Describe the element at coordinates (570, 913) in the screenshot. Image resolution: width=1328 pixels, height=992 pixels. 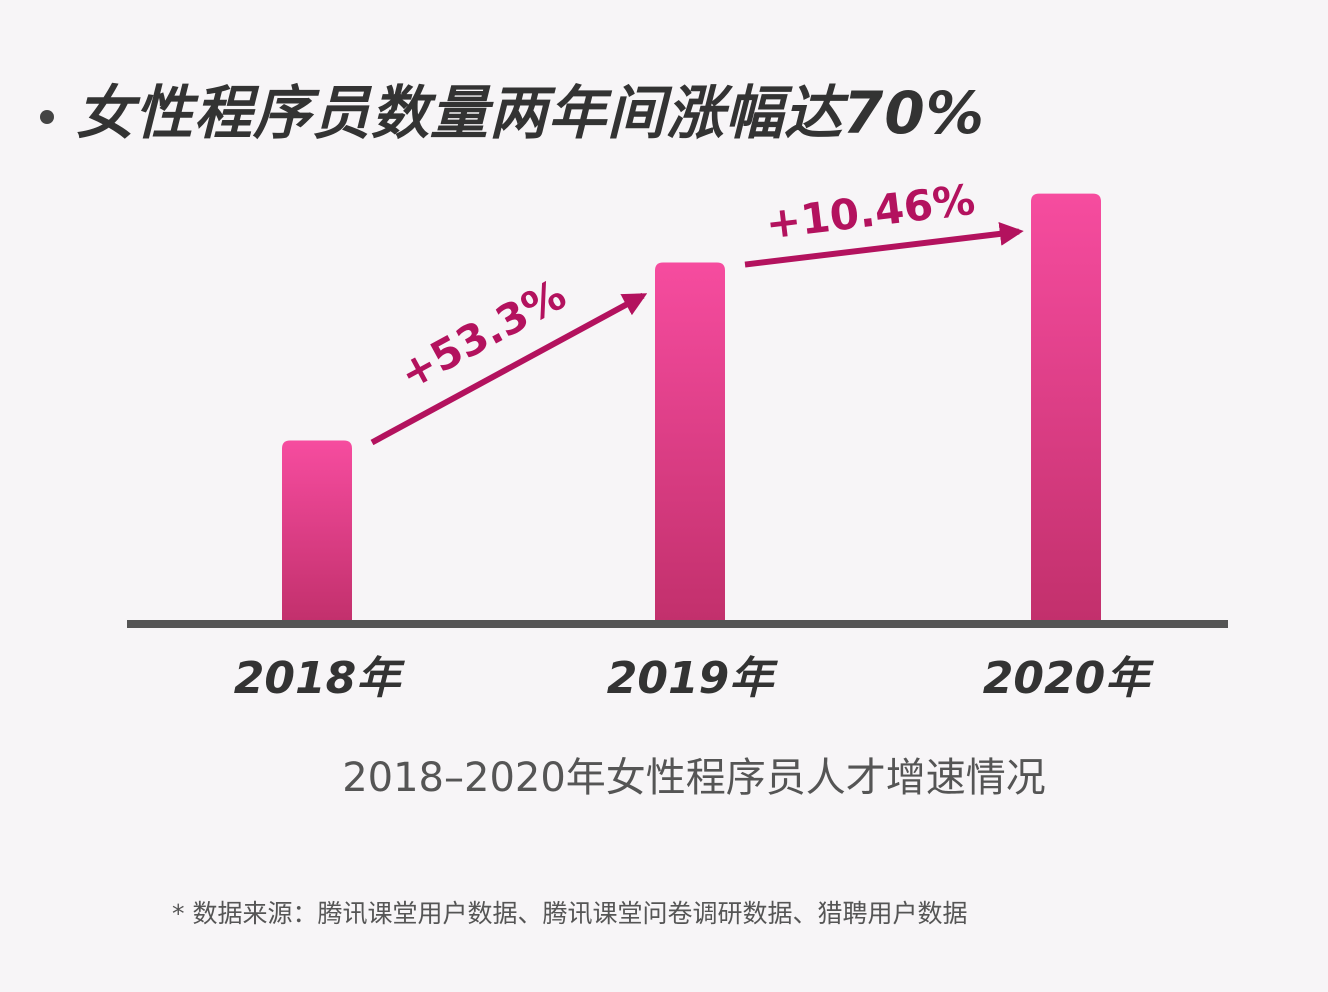
I see `footnote: * 数据来源：腾讯课堂用户数据、腾讯课堂问卷调研数据、猎聘用户数据` at that location.